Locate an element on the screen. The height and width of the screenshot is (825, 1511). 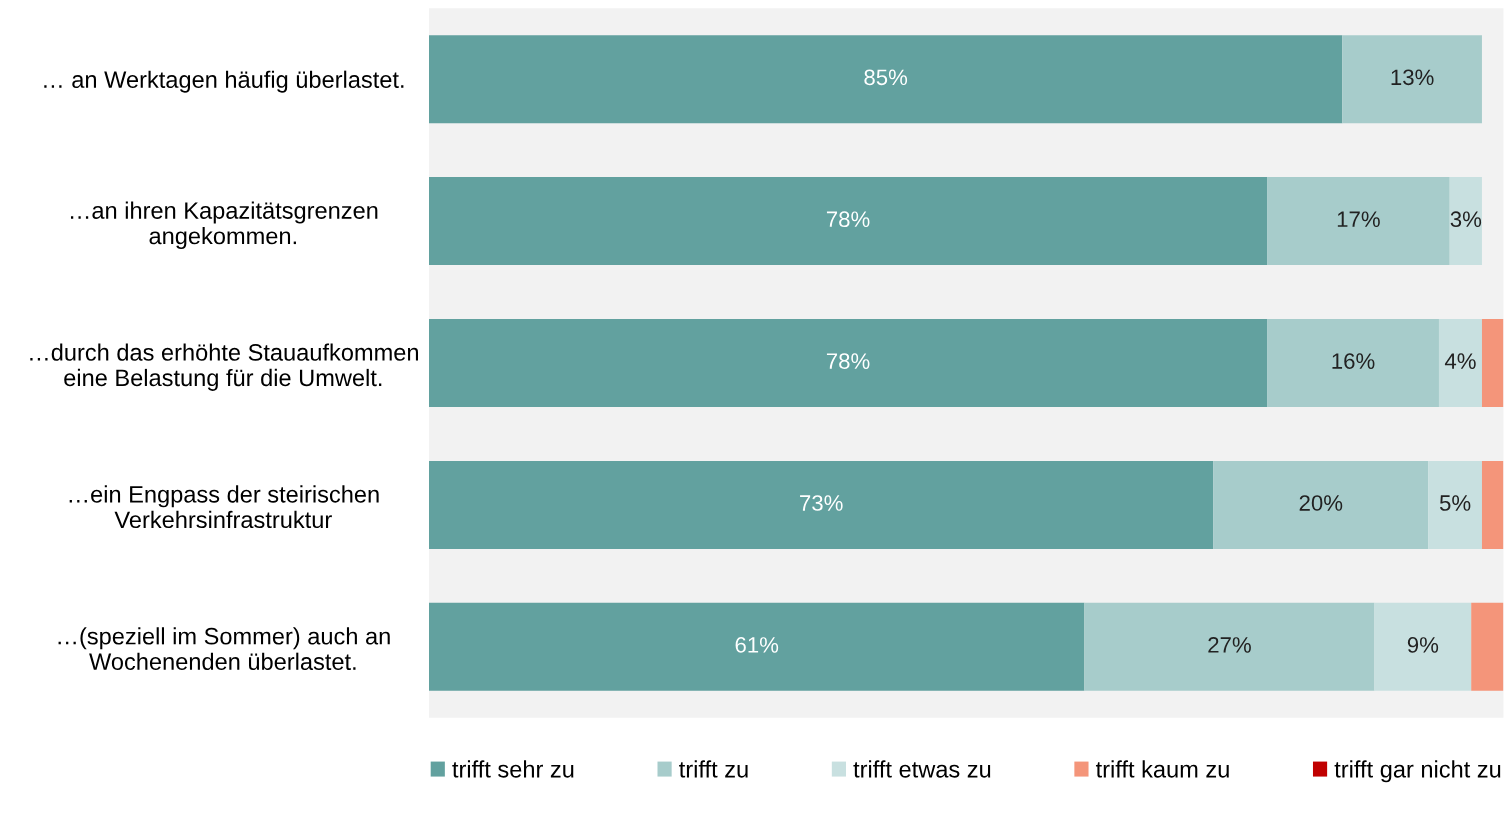
data-label: 61% is located at coordinates (757, 645).